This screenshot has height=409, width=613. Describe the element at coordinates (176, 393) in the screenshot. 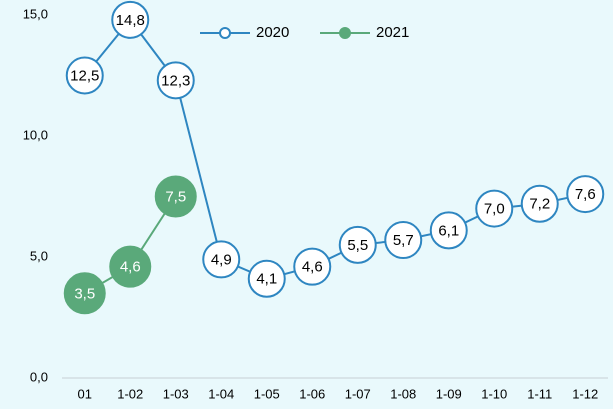

I see `x-tick-label: 1-03` at that location.